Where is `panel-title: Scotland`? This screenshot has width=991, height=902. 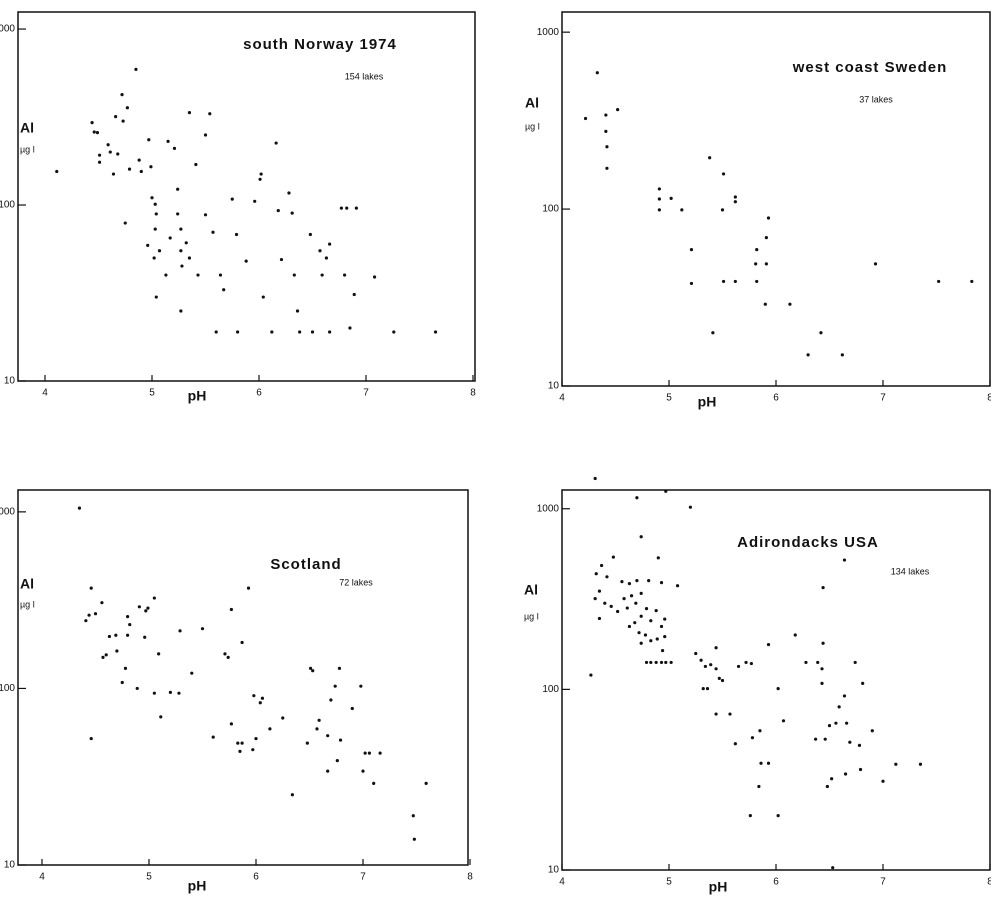 panel-title: Scotland is located at coordinates (305, 564).